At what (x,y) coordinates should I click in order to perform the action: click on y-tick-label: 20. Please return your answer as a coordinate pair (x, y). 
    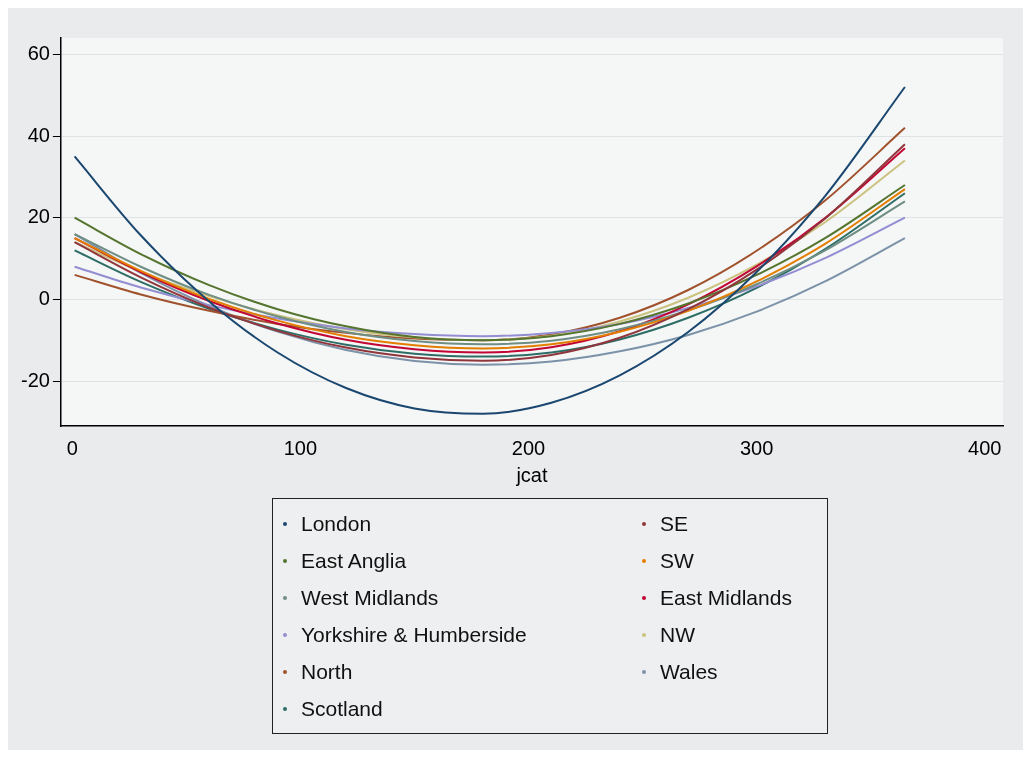
    Looking at the image, I should click on (38, 216).